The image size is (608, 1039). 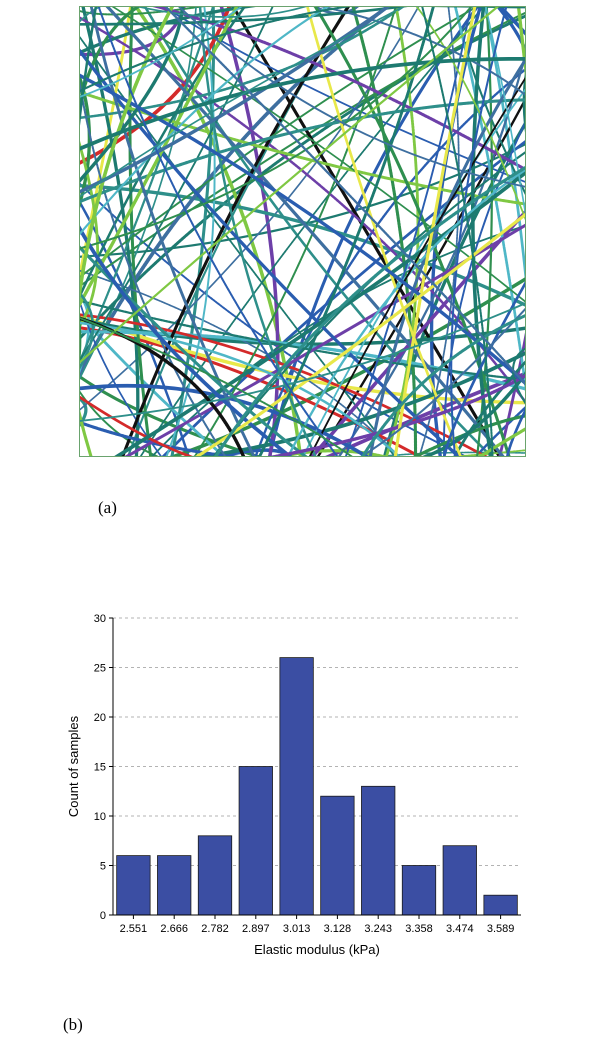 I want to click on panel-label-b: (b), so click(x=73, y=1024).